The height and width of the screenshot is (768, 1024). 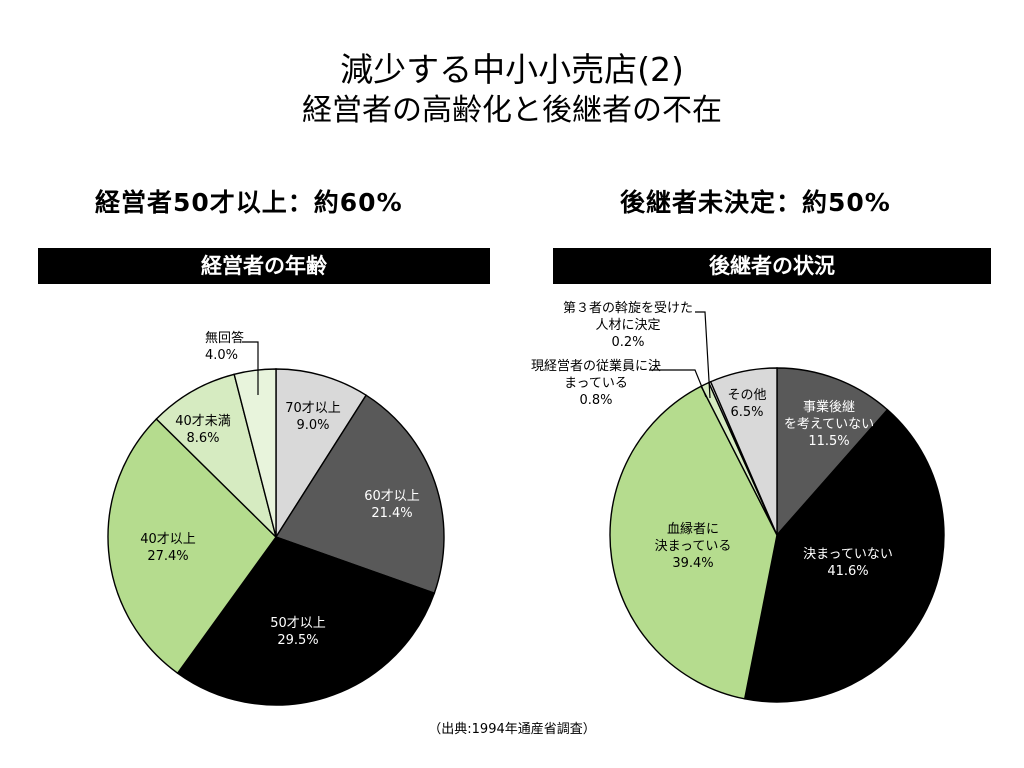 I want to click on page-subtitle: 経営者の高齢化と後継者の不在, so click(x=512, y=110).